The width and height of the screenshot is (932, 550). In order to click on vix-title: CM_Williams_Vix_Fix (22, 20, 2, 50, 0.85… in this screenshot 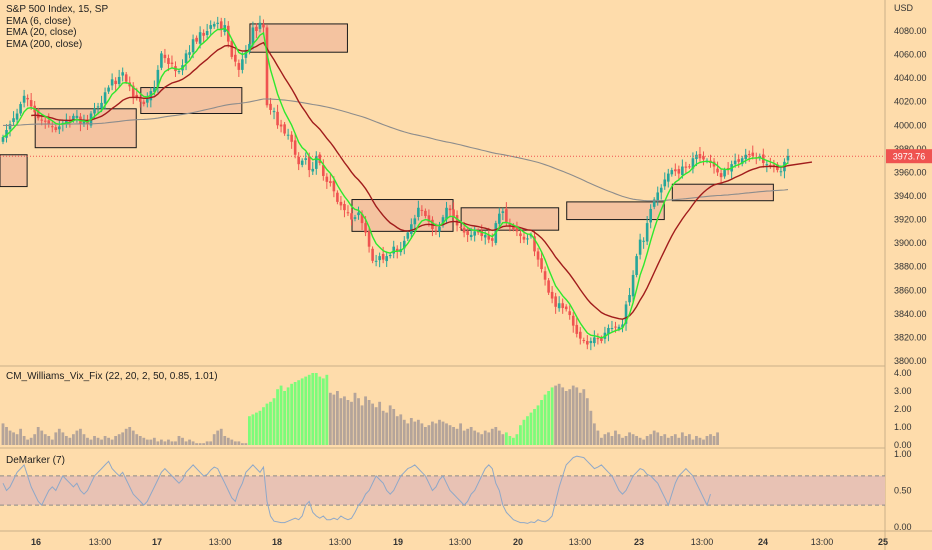, I will do `click(112, 376)`.